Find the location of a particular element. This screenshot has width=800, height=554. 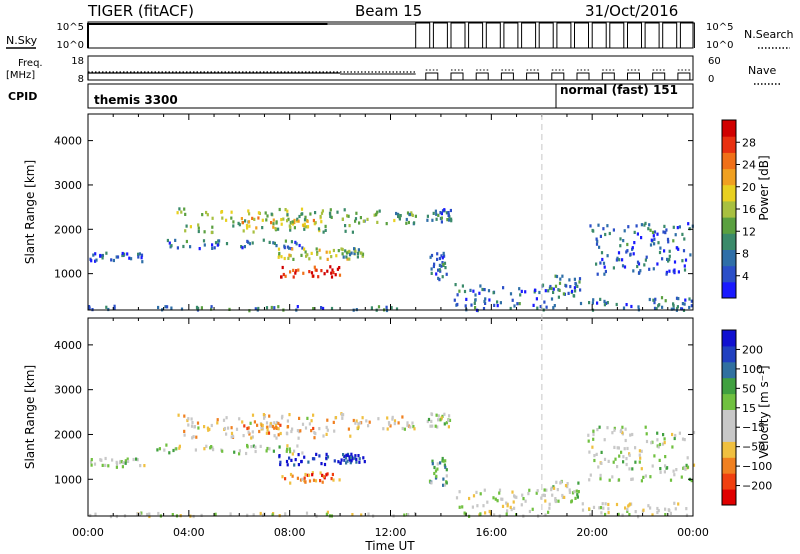

colorbar-tick-label: 12 is located at coordinates (749, 231).